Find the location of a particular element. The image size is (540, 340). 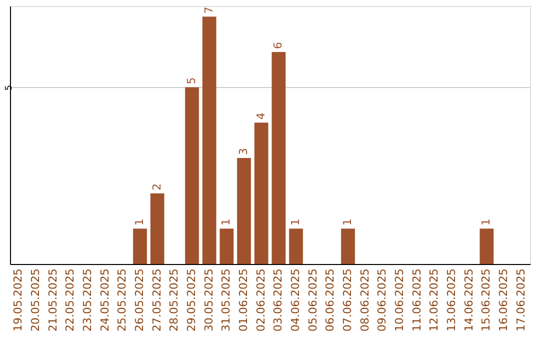

x-tick-label: 19.05.2025 is located at coordinates (18, 300).